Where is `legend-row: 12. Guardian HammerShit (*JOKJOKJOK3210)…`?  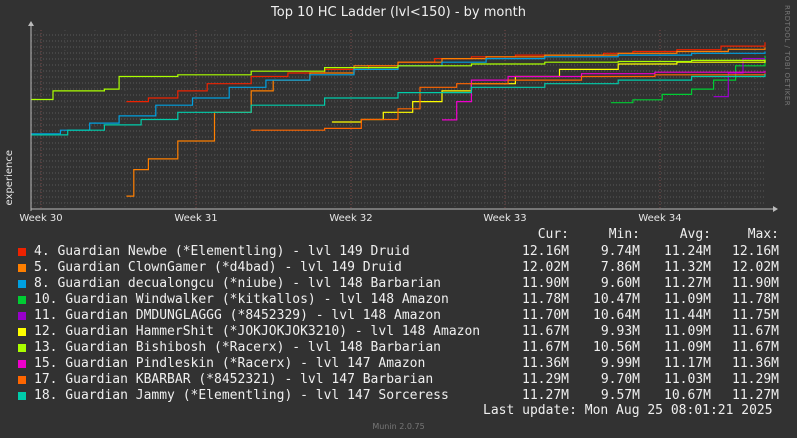
legend-row: 12. Guardian HammerShit (*JOKJOKJOK3210)… is located at coordinates (407, 332).